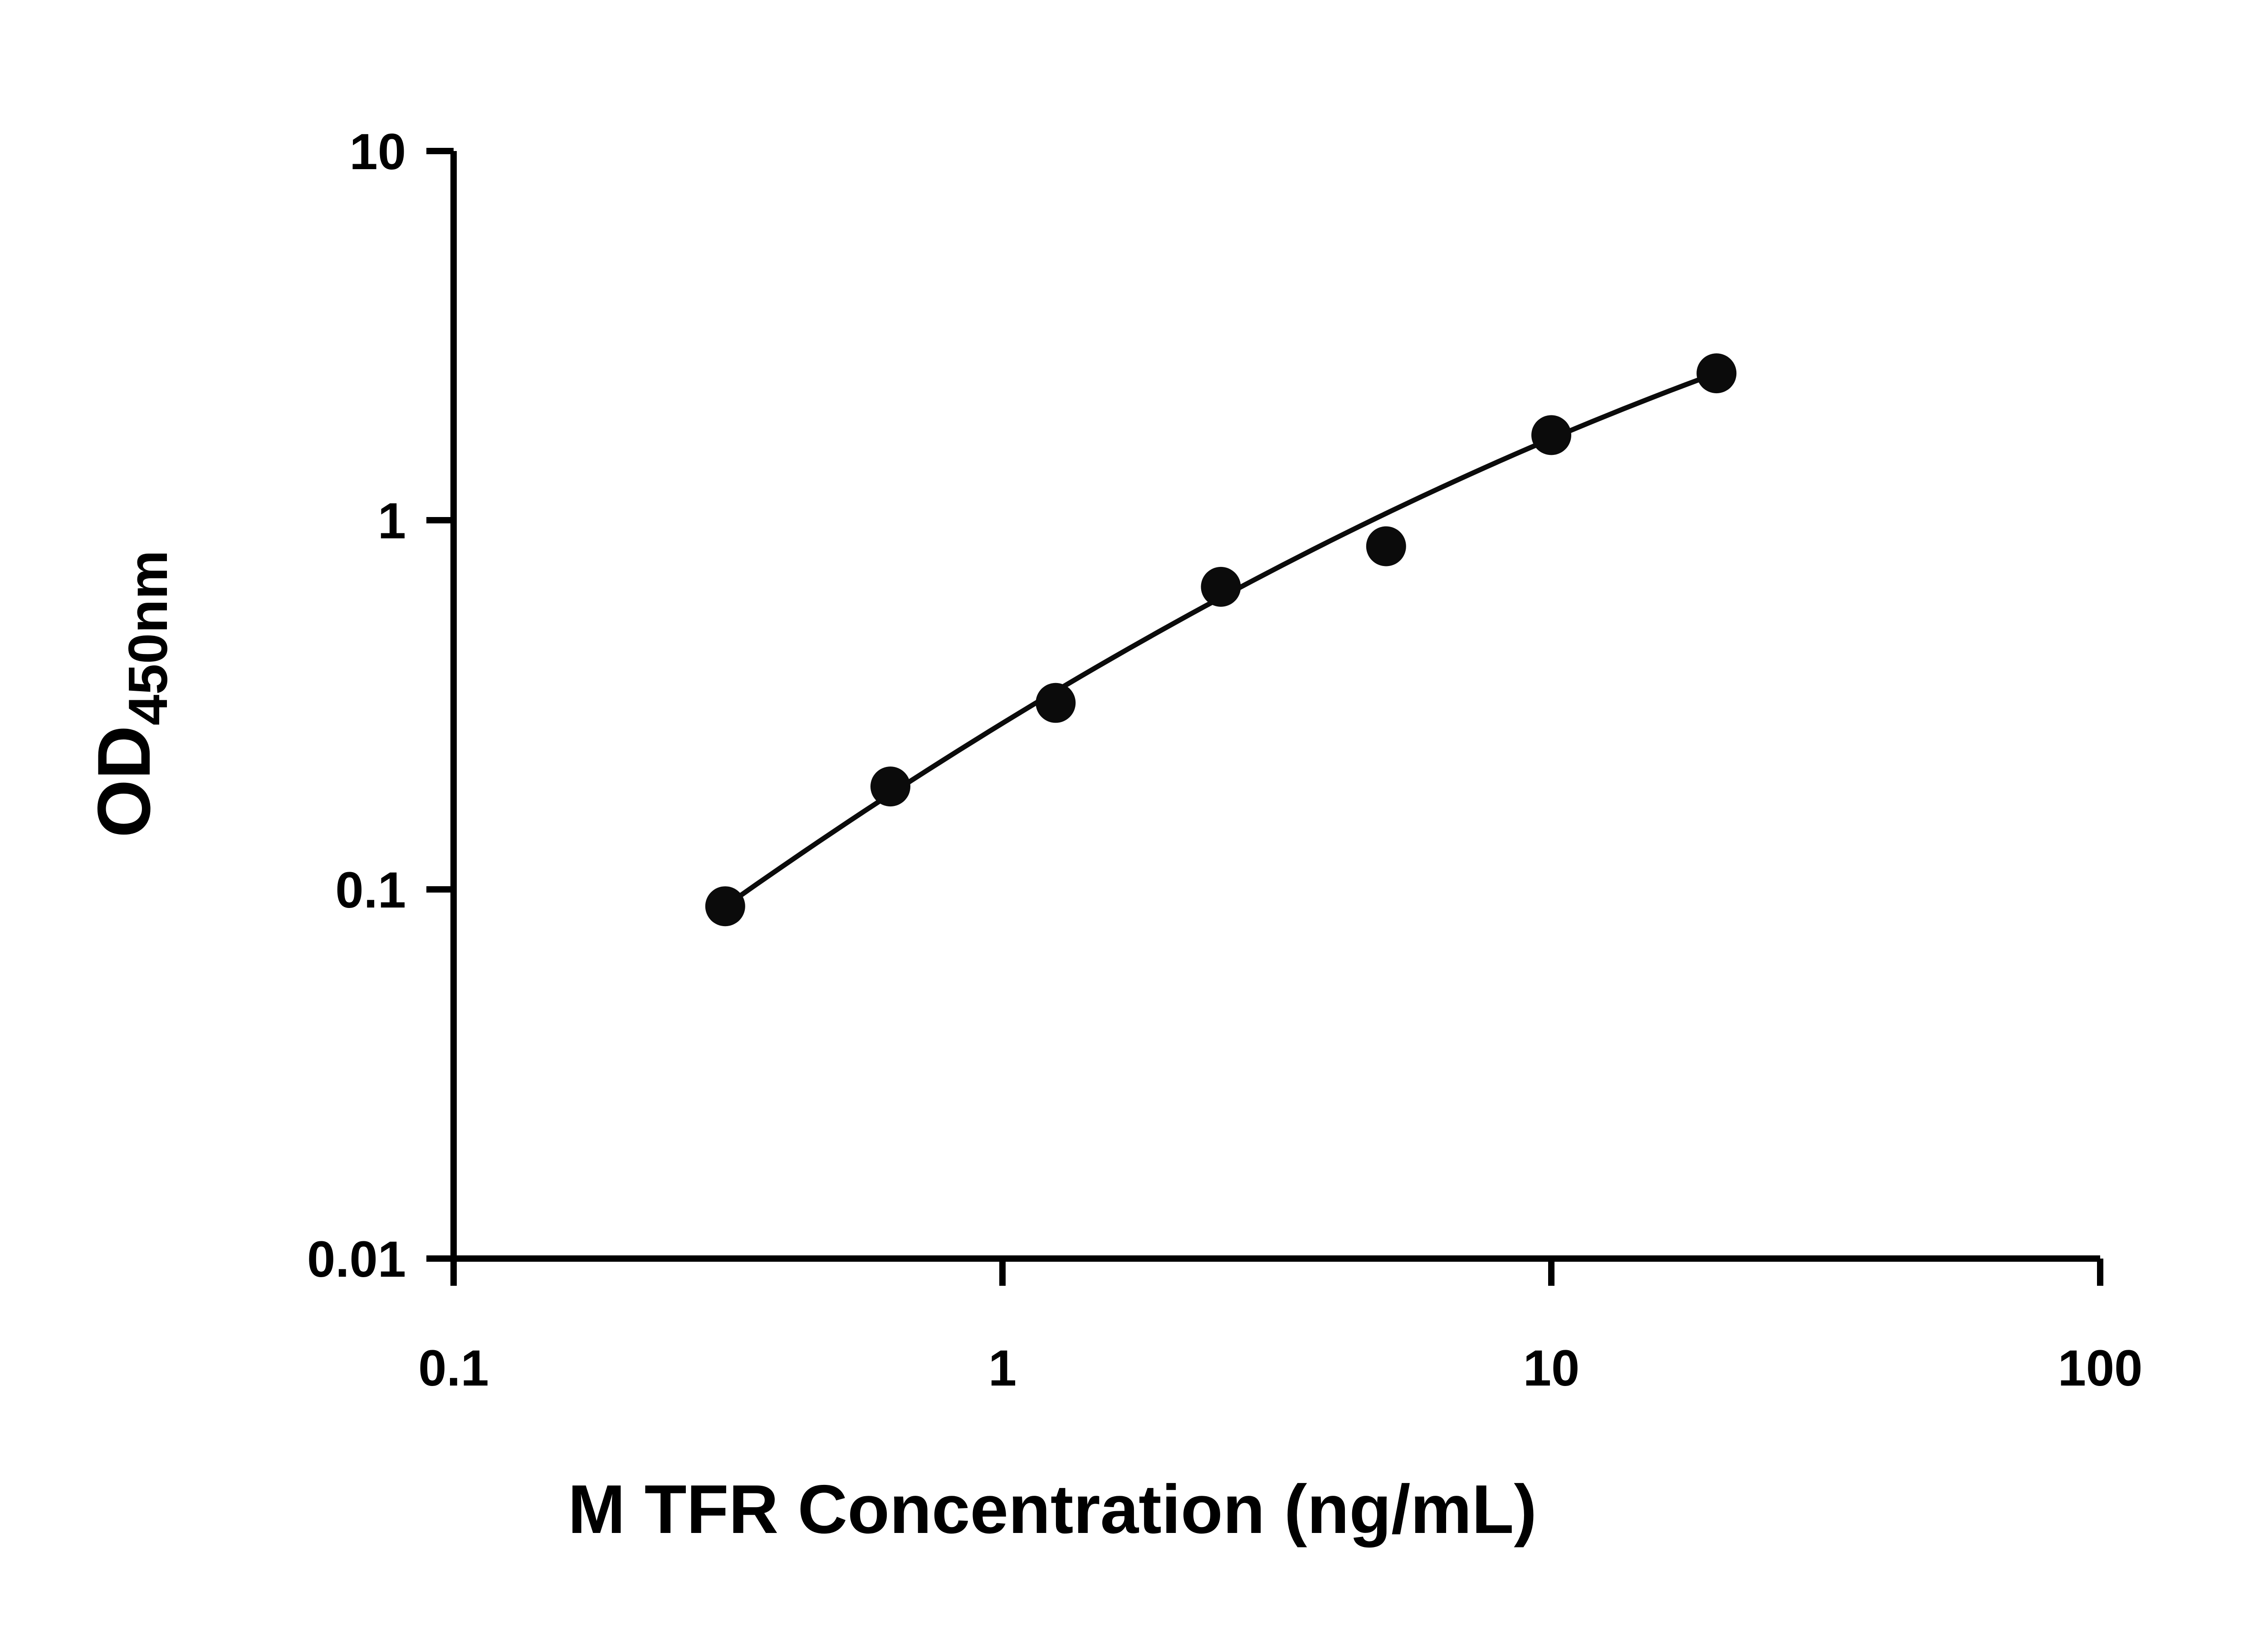 The image size is (2268, 1635). What do you see at coordinates (1551, 1368) in the screenshot?
I see `x-tick-label: 10` at bounding box center [1551, 1368].